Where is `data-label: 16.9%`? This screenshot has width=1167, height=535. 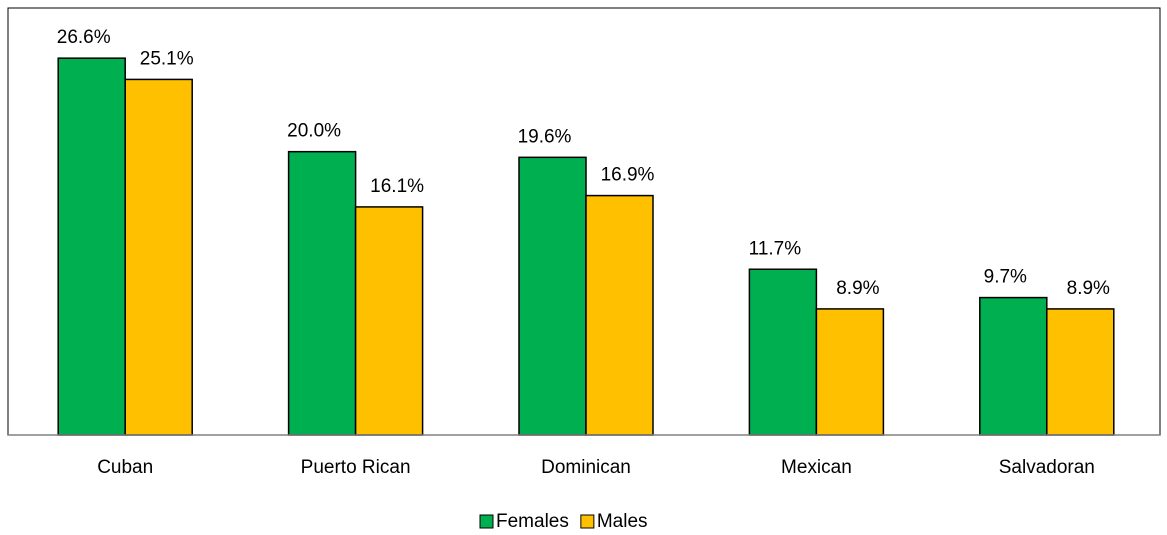 data-label: 16.9% is located at coordinates (628, 175).